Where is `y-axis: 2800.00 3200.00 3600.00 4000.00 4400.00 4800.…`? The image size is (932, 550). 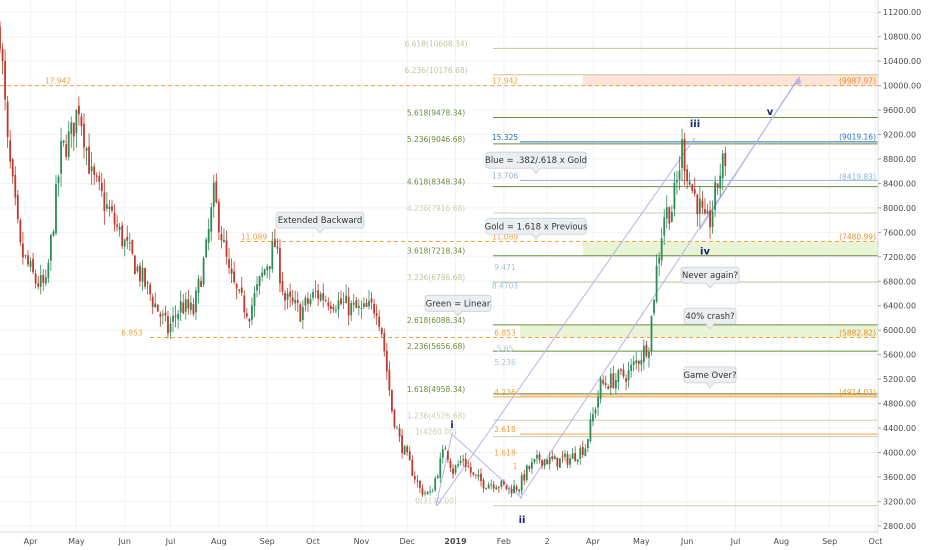 y-axis: 2800.00 3200.00 3600.00 4000.00 4400.00 4800.… is located at coordinates (899, 266).